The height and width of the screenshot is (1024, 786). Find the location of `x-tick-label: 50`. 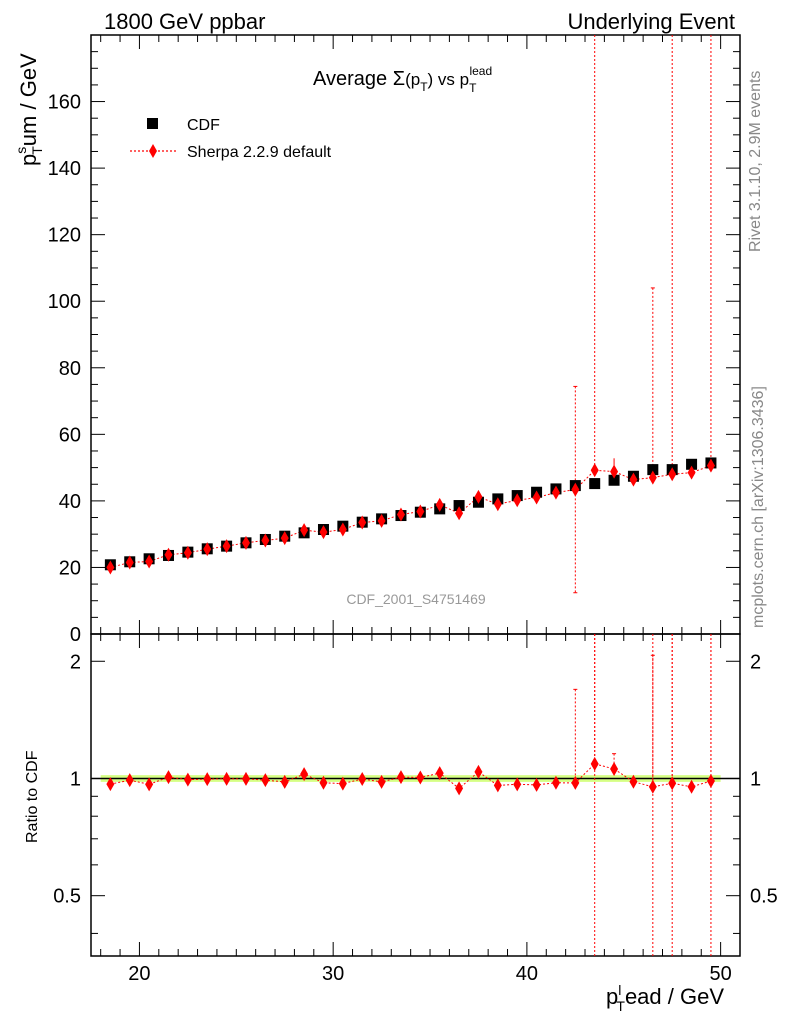

x-tick-label: 50 is located at coordinates (721, 974).